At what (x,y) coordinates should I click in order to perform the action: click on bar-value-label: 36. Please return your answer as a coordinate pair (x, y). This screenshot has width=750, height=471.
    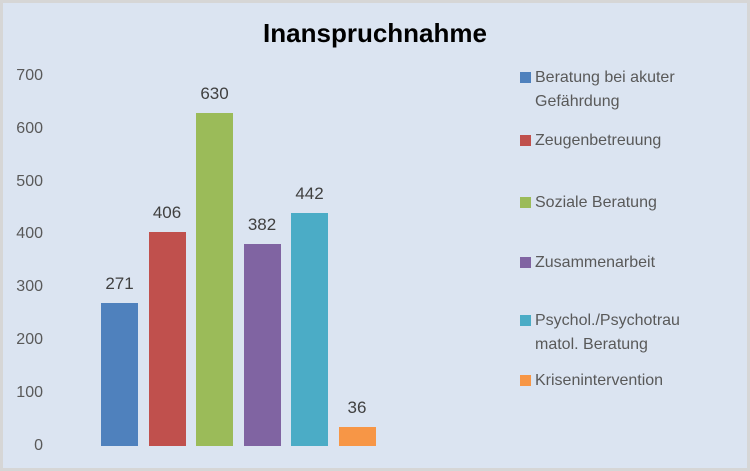
    Looking at the image, I should click on (357, 407).